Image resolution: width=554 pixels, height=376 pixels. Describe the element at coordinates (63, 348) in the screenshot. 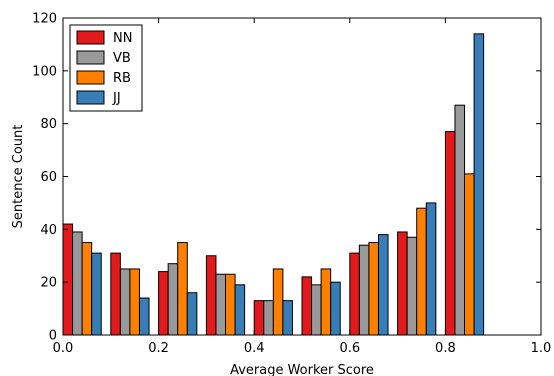

I see `x-tick-label: 0.0` at that location.